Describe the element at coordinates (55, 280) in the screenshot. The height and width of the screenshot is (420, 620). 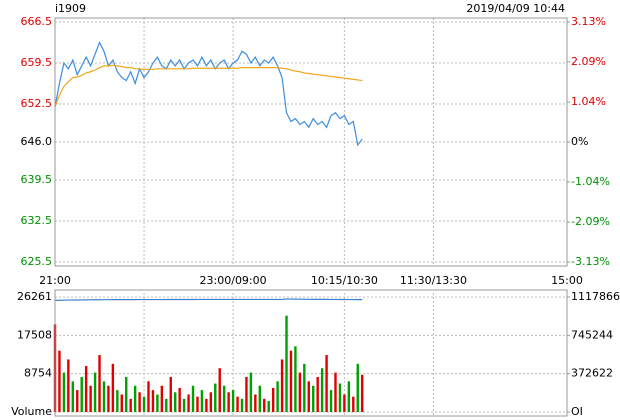
I see `x-tick-label: 21:00` at that location.